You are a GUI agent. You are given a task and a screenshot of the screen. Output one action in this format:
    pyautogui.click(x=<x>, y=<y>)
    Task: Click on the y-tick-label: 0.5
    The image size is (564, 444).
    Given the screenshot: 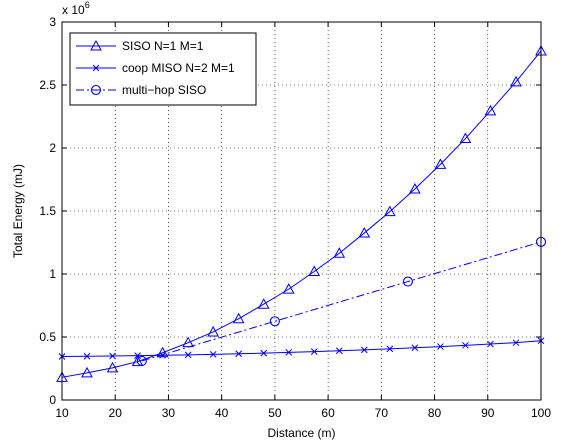 What is the action you would take?
    pyautogui.click(x=47, y=337)
    